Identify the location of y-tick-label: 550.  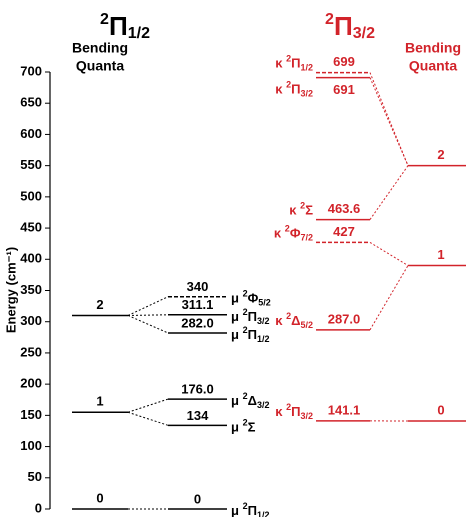
(31, 164).